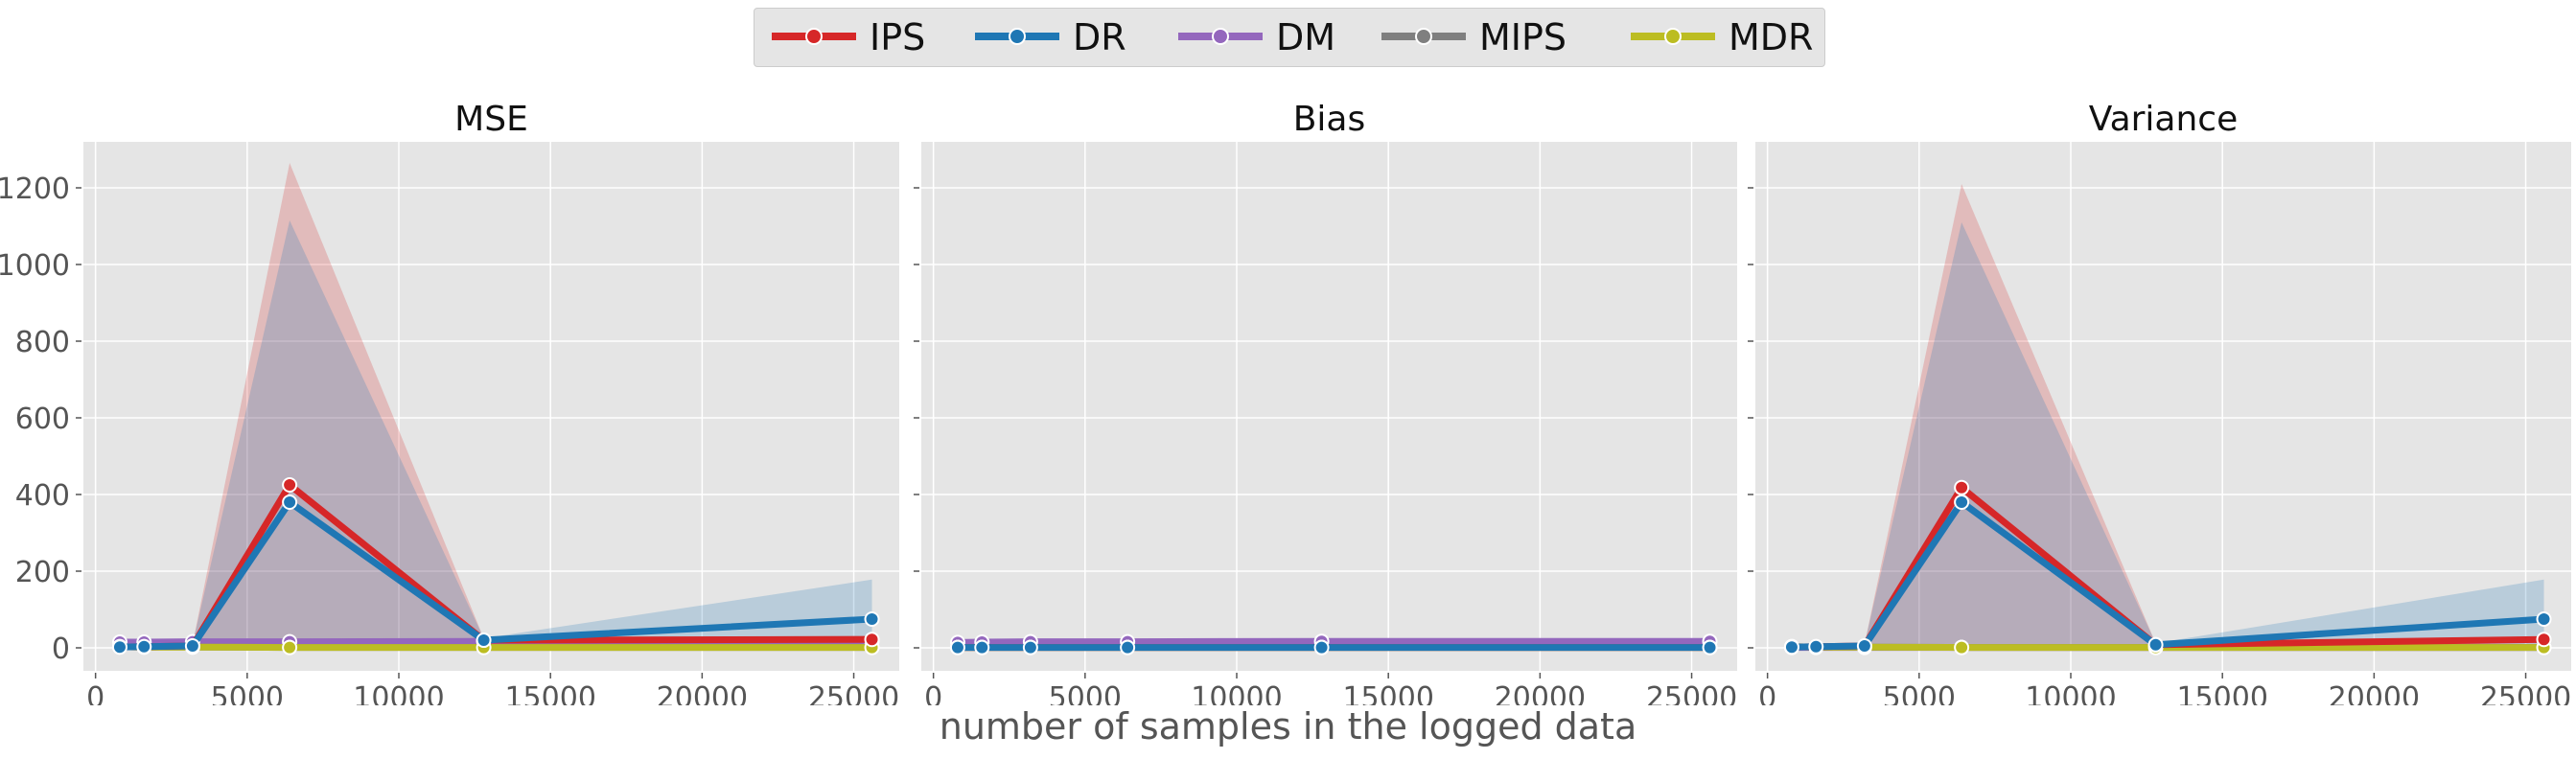  What do you see at coordinates (35, 266) in the screenshot?
I see `y-tick-label: 1000` at bounding box center [35, 266].